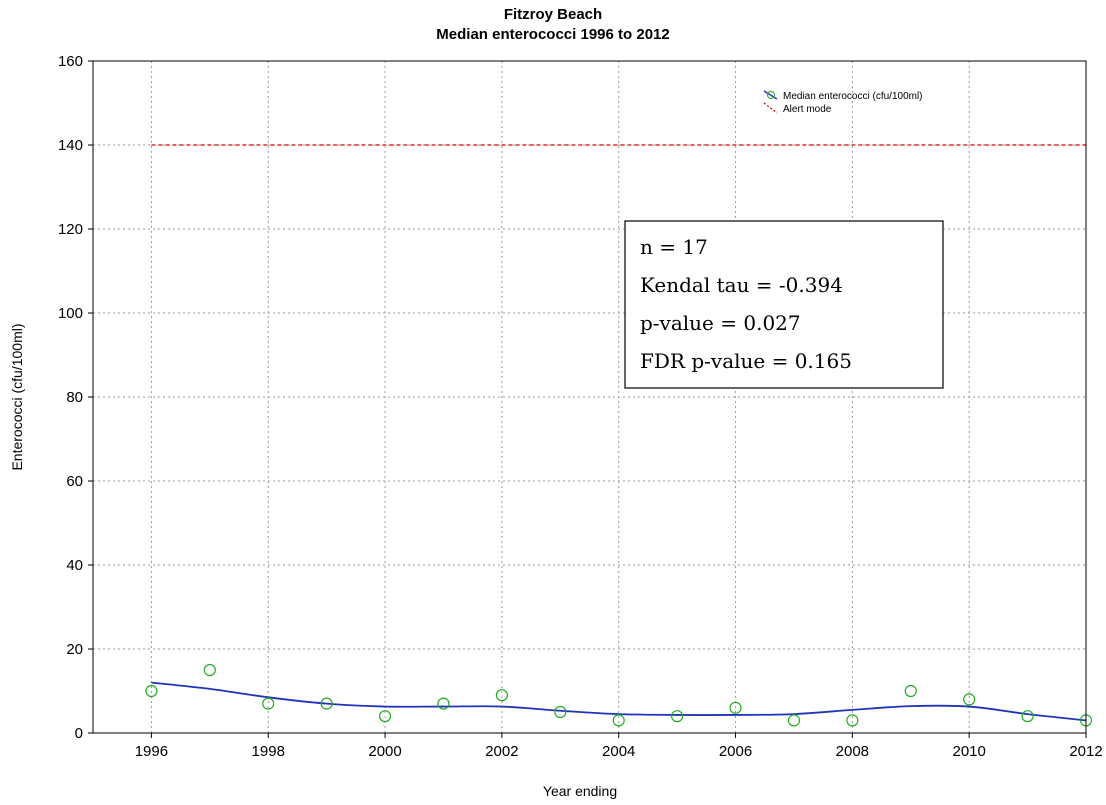 Image resolution: width=1106 pixels, height=805 pixels. I want to click on x-tick-label: 1996, so click(151, 751).